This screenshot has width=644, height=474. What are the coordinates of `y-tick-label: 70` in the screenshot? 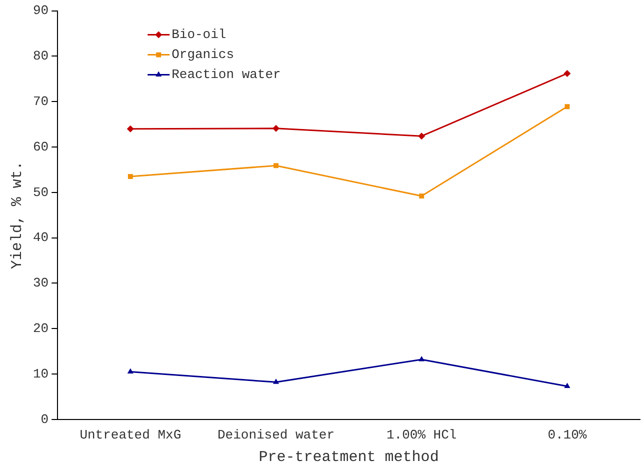 It's located at (40, 102).